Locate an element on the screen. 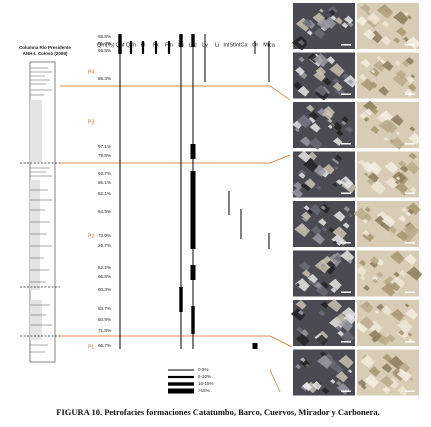  column-title: Columna Río Presidente is located at coordinates (45, 47).